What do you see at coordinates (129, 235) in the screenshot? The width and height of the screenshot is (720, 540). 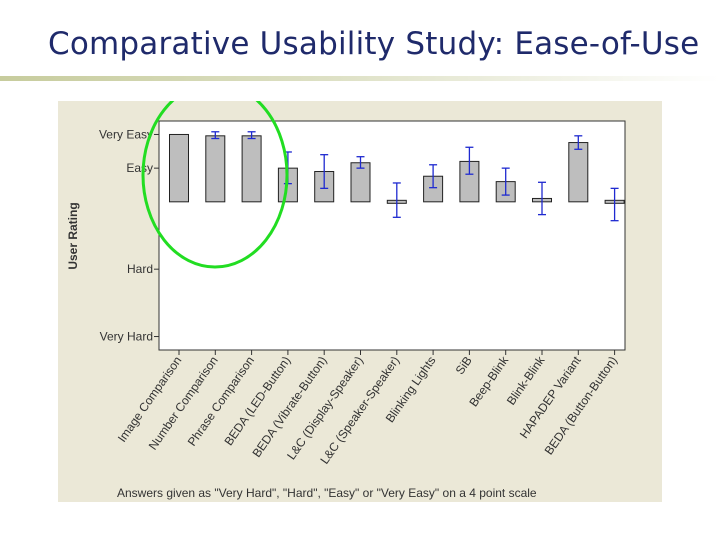 I see `y-axis: Very Easy Easy Hard Very Hard` at bounding box center [129, 235].